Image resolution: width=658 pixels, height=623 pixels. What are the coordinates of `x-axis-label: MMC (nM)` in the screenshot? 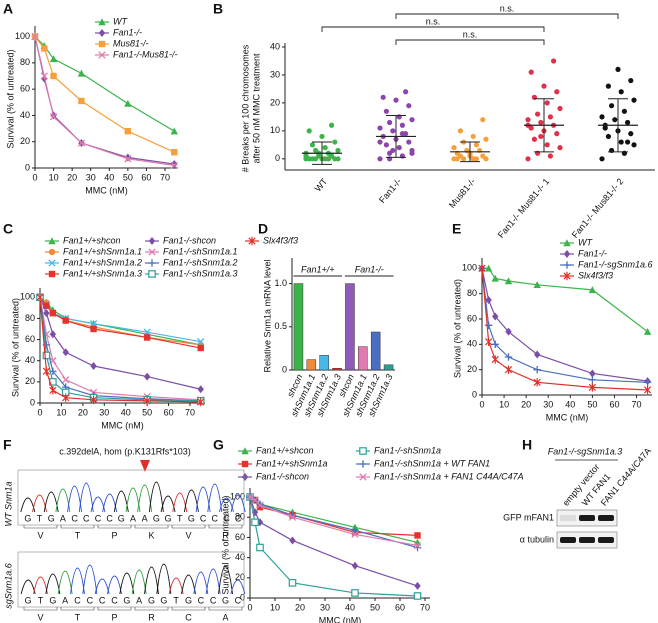 It's located at (106, 190).